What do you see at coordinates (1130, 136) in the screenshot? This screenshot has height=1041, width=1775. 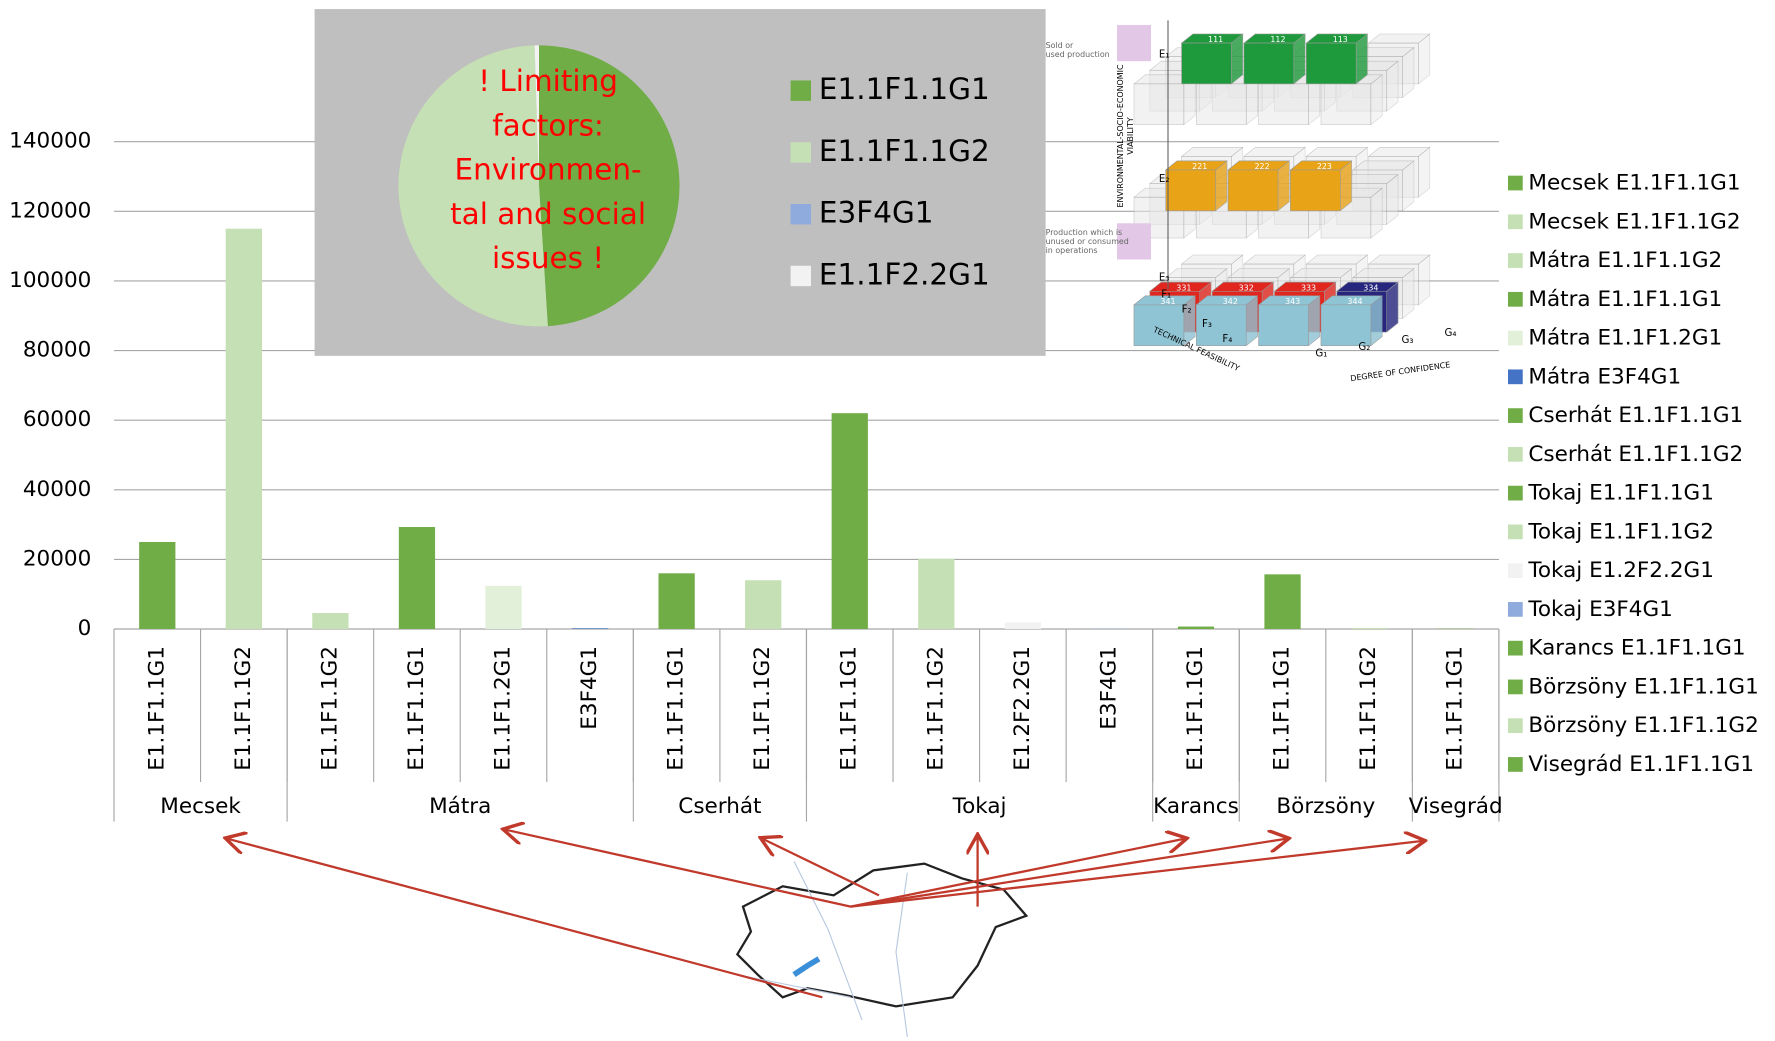 I see `axis-title: VIABILITY` at bounding box center [1130, 136].